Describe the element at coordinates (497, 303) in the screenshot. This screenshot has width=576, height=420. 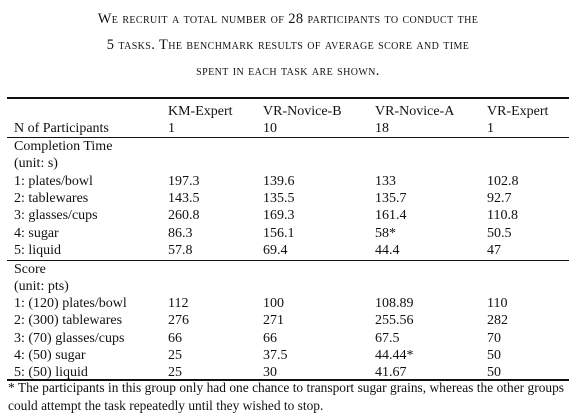
I see `cell-value: 110` at that location.